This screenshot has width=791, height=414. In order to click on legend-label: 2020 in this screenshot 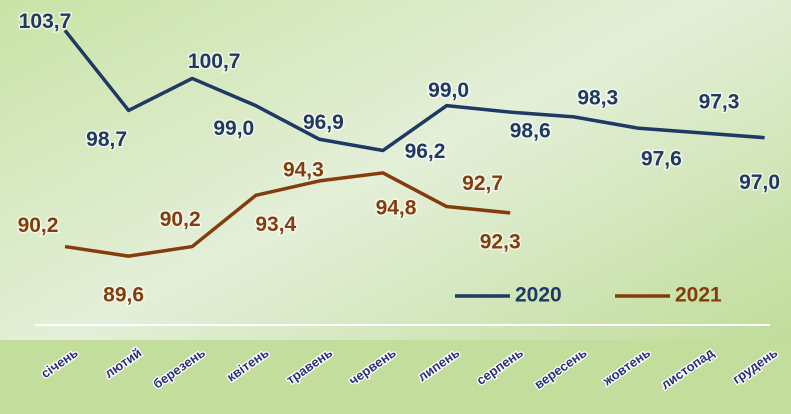, I will do `click(538, 295)`.